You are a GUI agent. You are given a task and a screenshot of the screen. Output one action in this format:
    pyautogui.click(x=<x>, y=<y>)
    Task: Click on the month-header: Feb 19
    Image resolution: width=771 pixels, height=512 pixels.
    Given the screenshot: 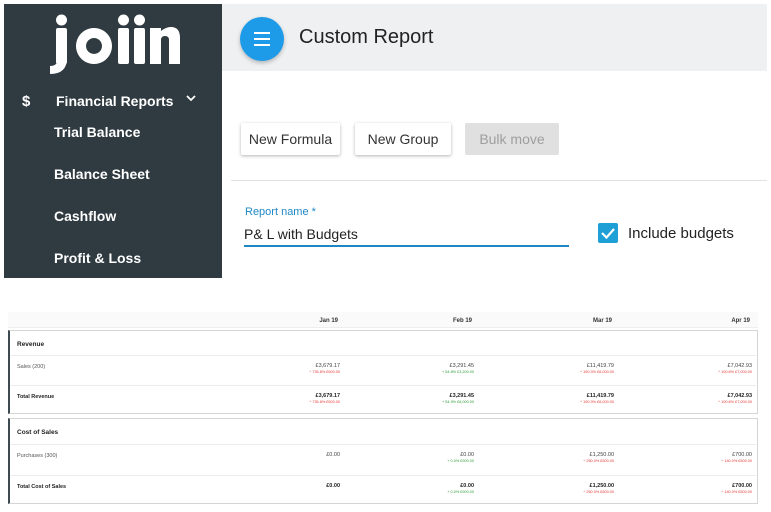 What is the action you would take?
    pyautogui.click(x=462, y=321)
    